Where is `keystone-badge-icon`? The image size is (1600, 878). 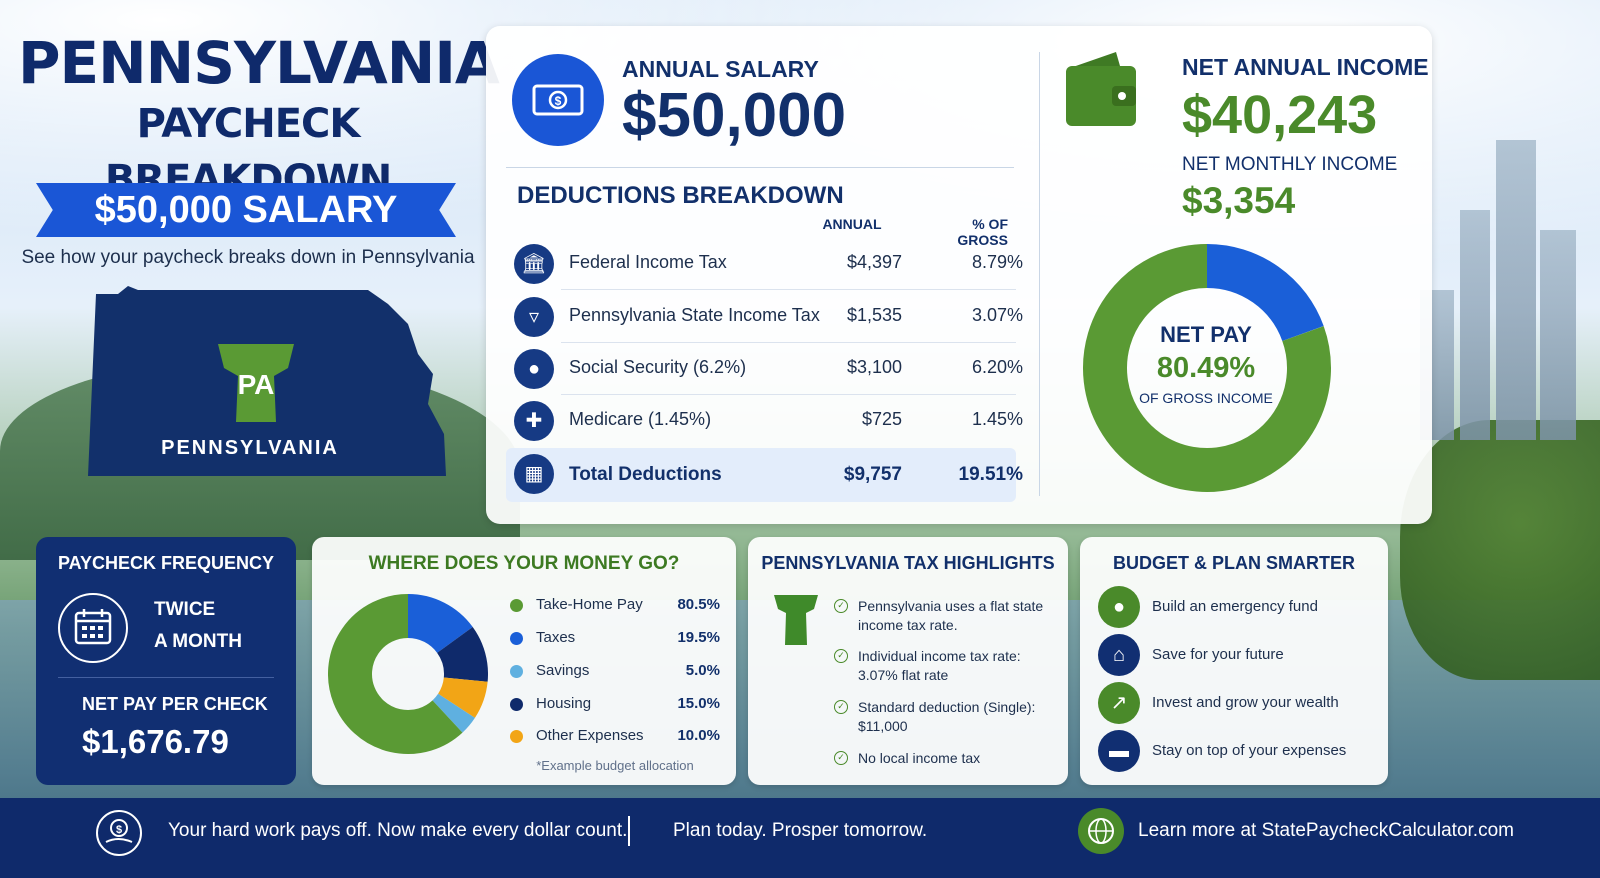 keystone-badge-icon is located at coordinates (256, 383).